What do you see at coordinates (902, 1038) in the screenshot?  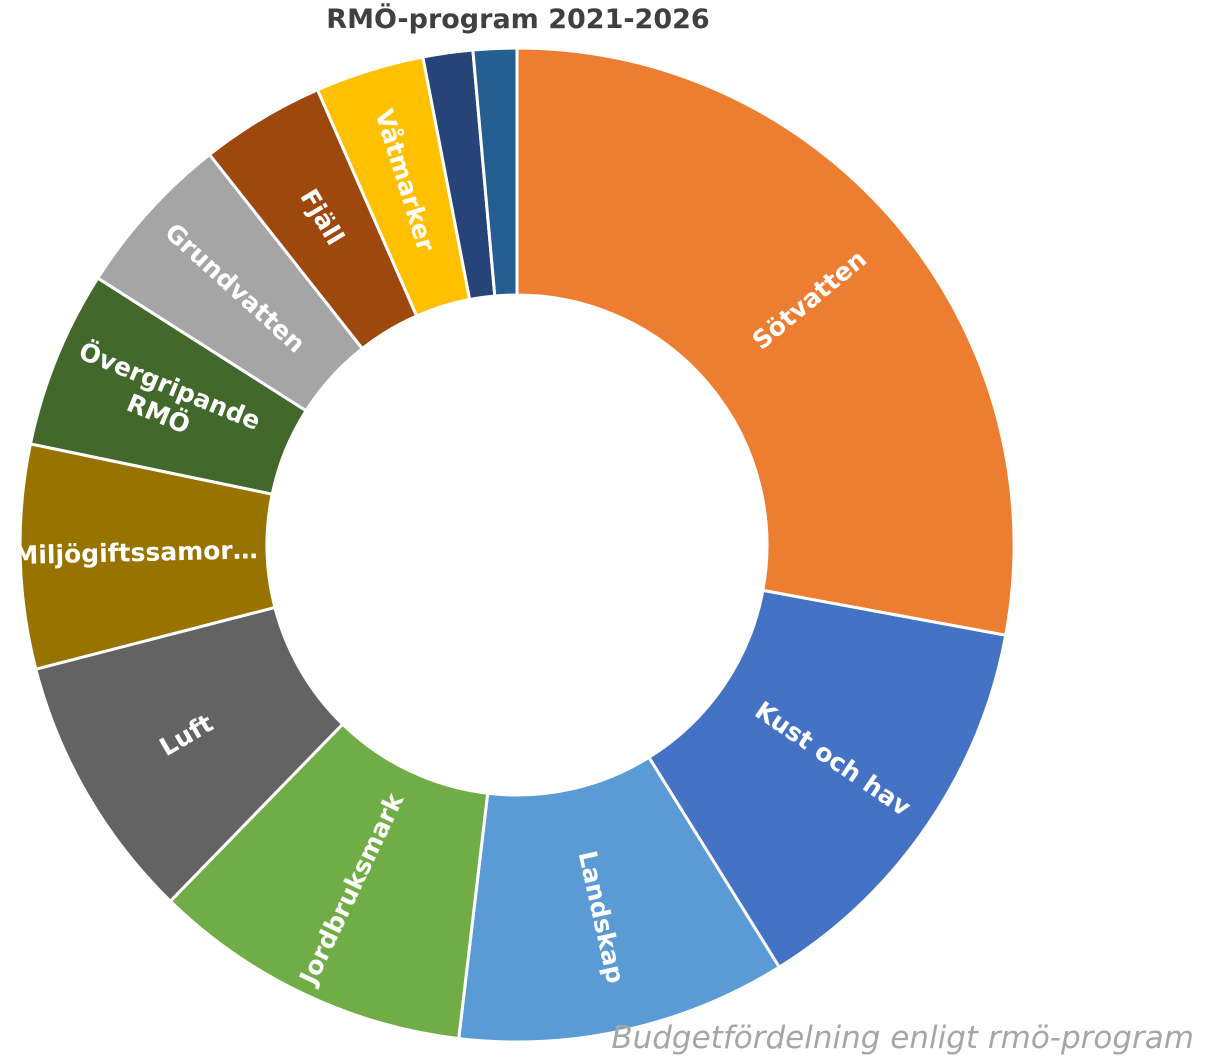 I see `chart-caption: Budgetfördelning enligt rmö-program` at bounding box center [902, 1038].